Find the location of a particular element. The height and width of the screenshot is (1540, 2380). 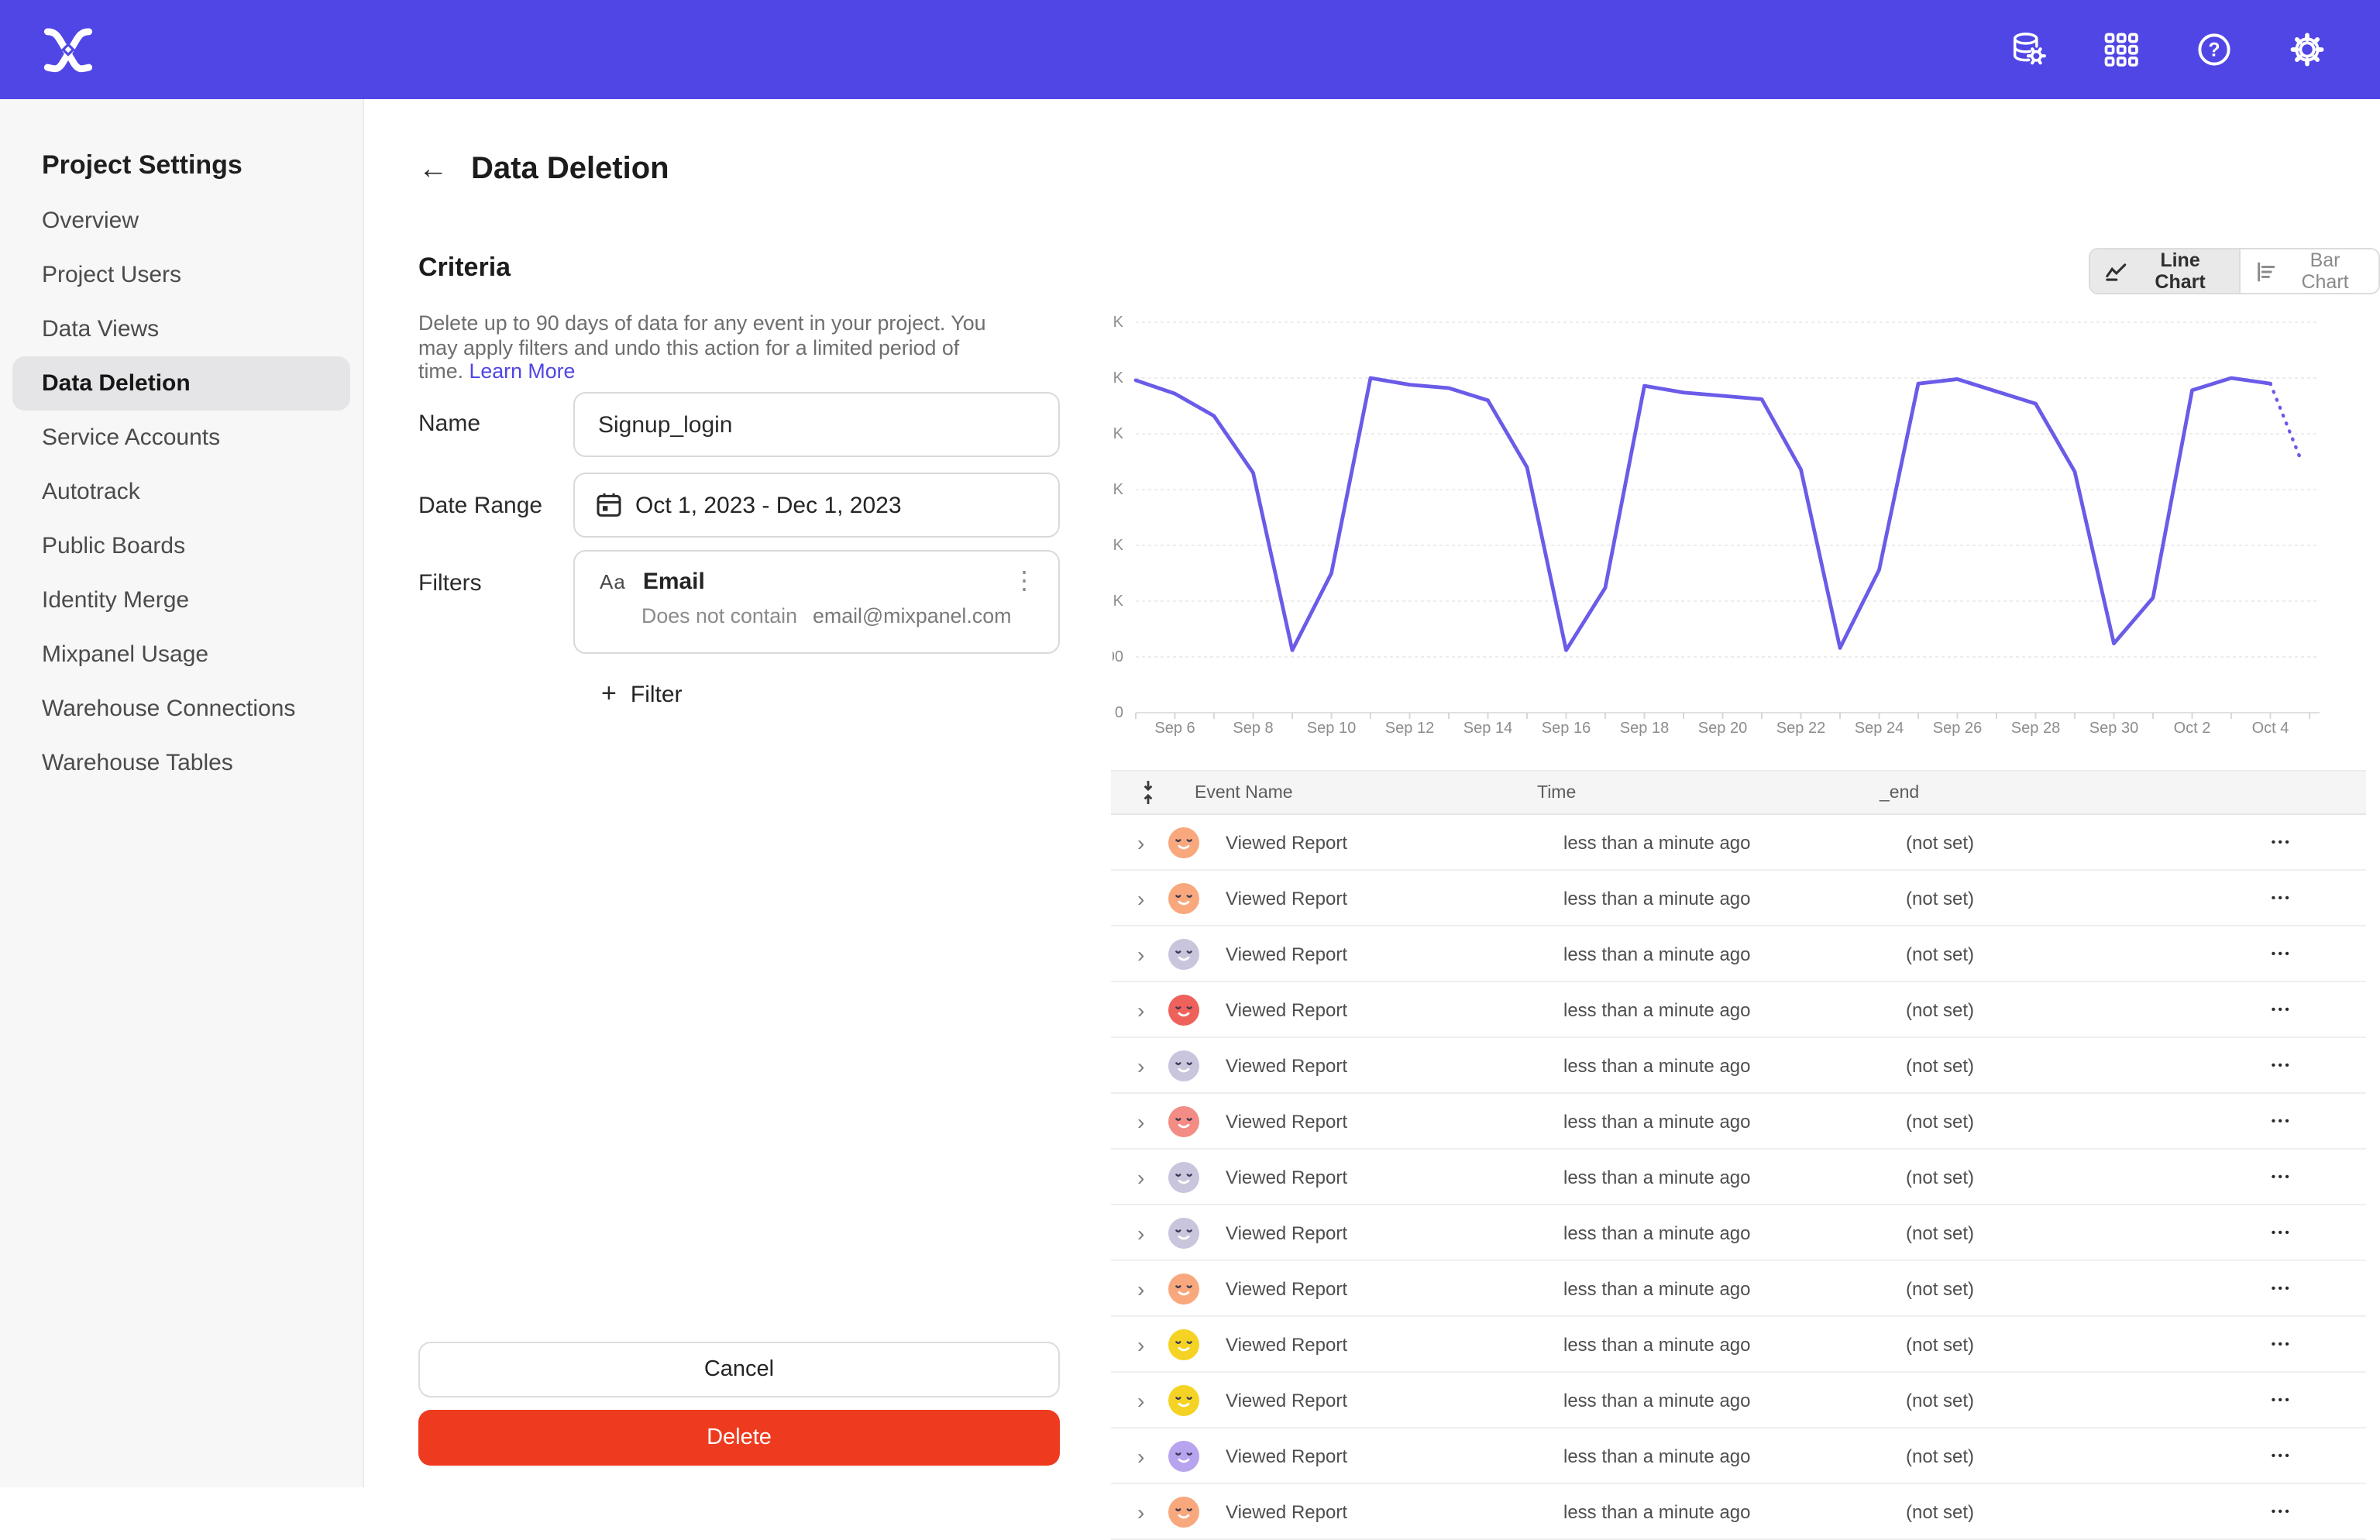

x-axis-tick-label: Sep 20 is located at coordinates (1723, 728).